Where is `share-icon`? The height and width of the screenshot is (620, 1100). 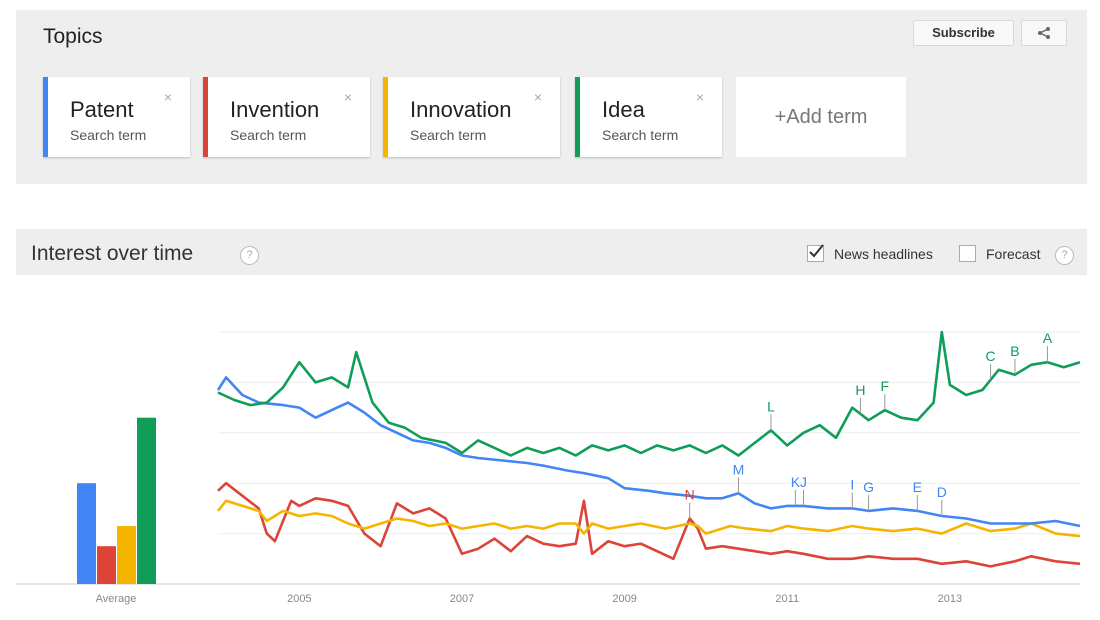
share-icon is located at coordinates (1044, 33).